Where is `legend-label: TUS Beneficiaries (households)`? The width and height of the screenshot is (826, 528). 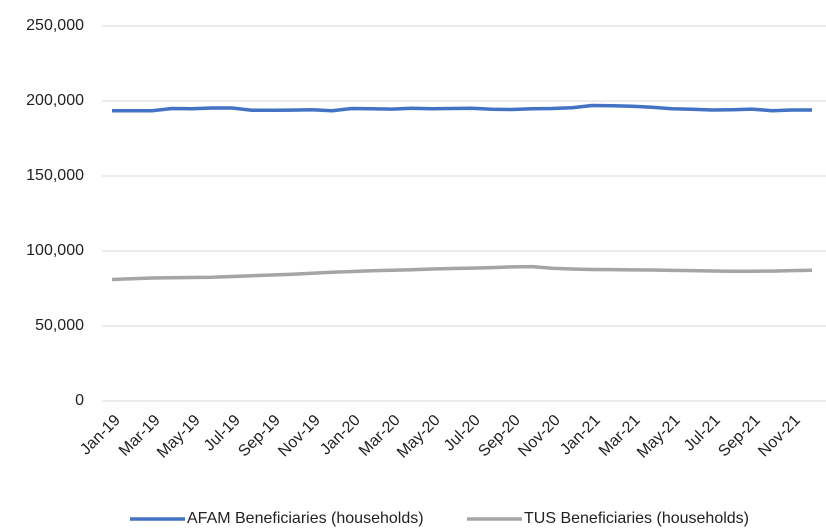 legend-label: TUS Beneficiaries (households) is located at coordinates (636, 518).